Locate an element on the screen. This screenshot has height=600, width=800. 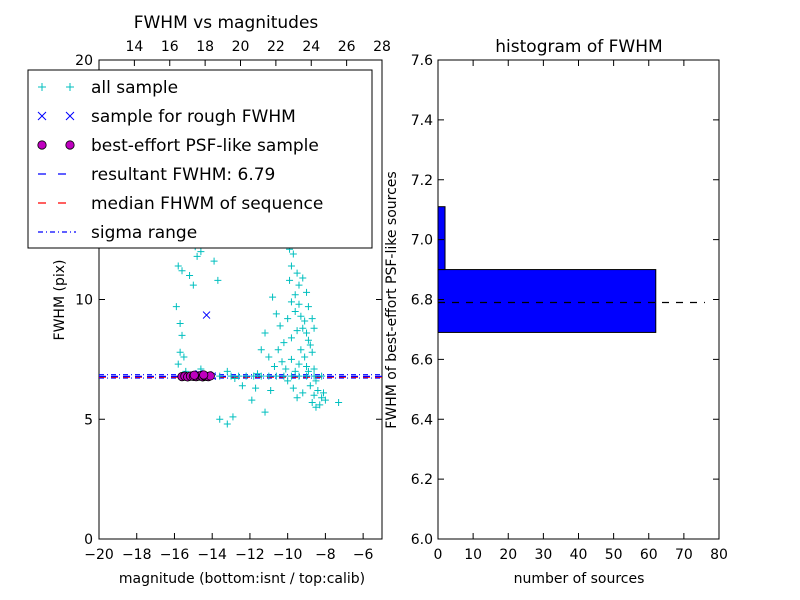
scatter-x-axis-title: magnitude (bottom:isnt / top:calib) is located at coordinates (242, 579).